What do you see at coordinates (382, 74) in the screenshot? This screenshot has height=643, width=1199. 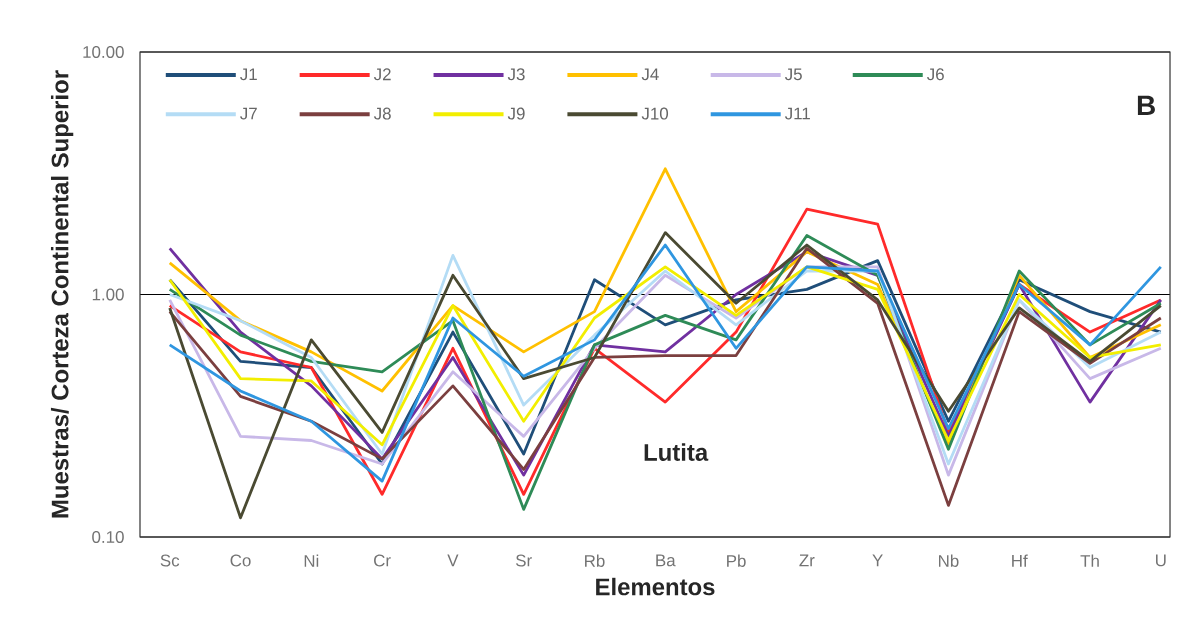 I see `legend-label: J2` at bounding box center [382, 74].